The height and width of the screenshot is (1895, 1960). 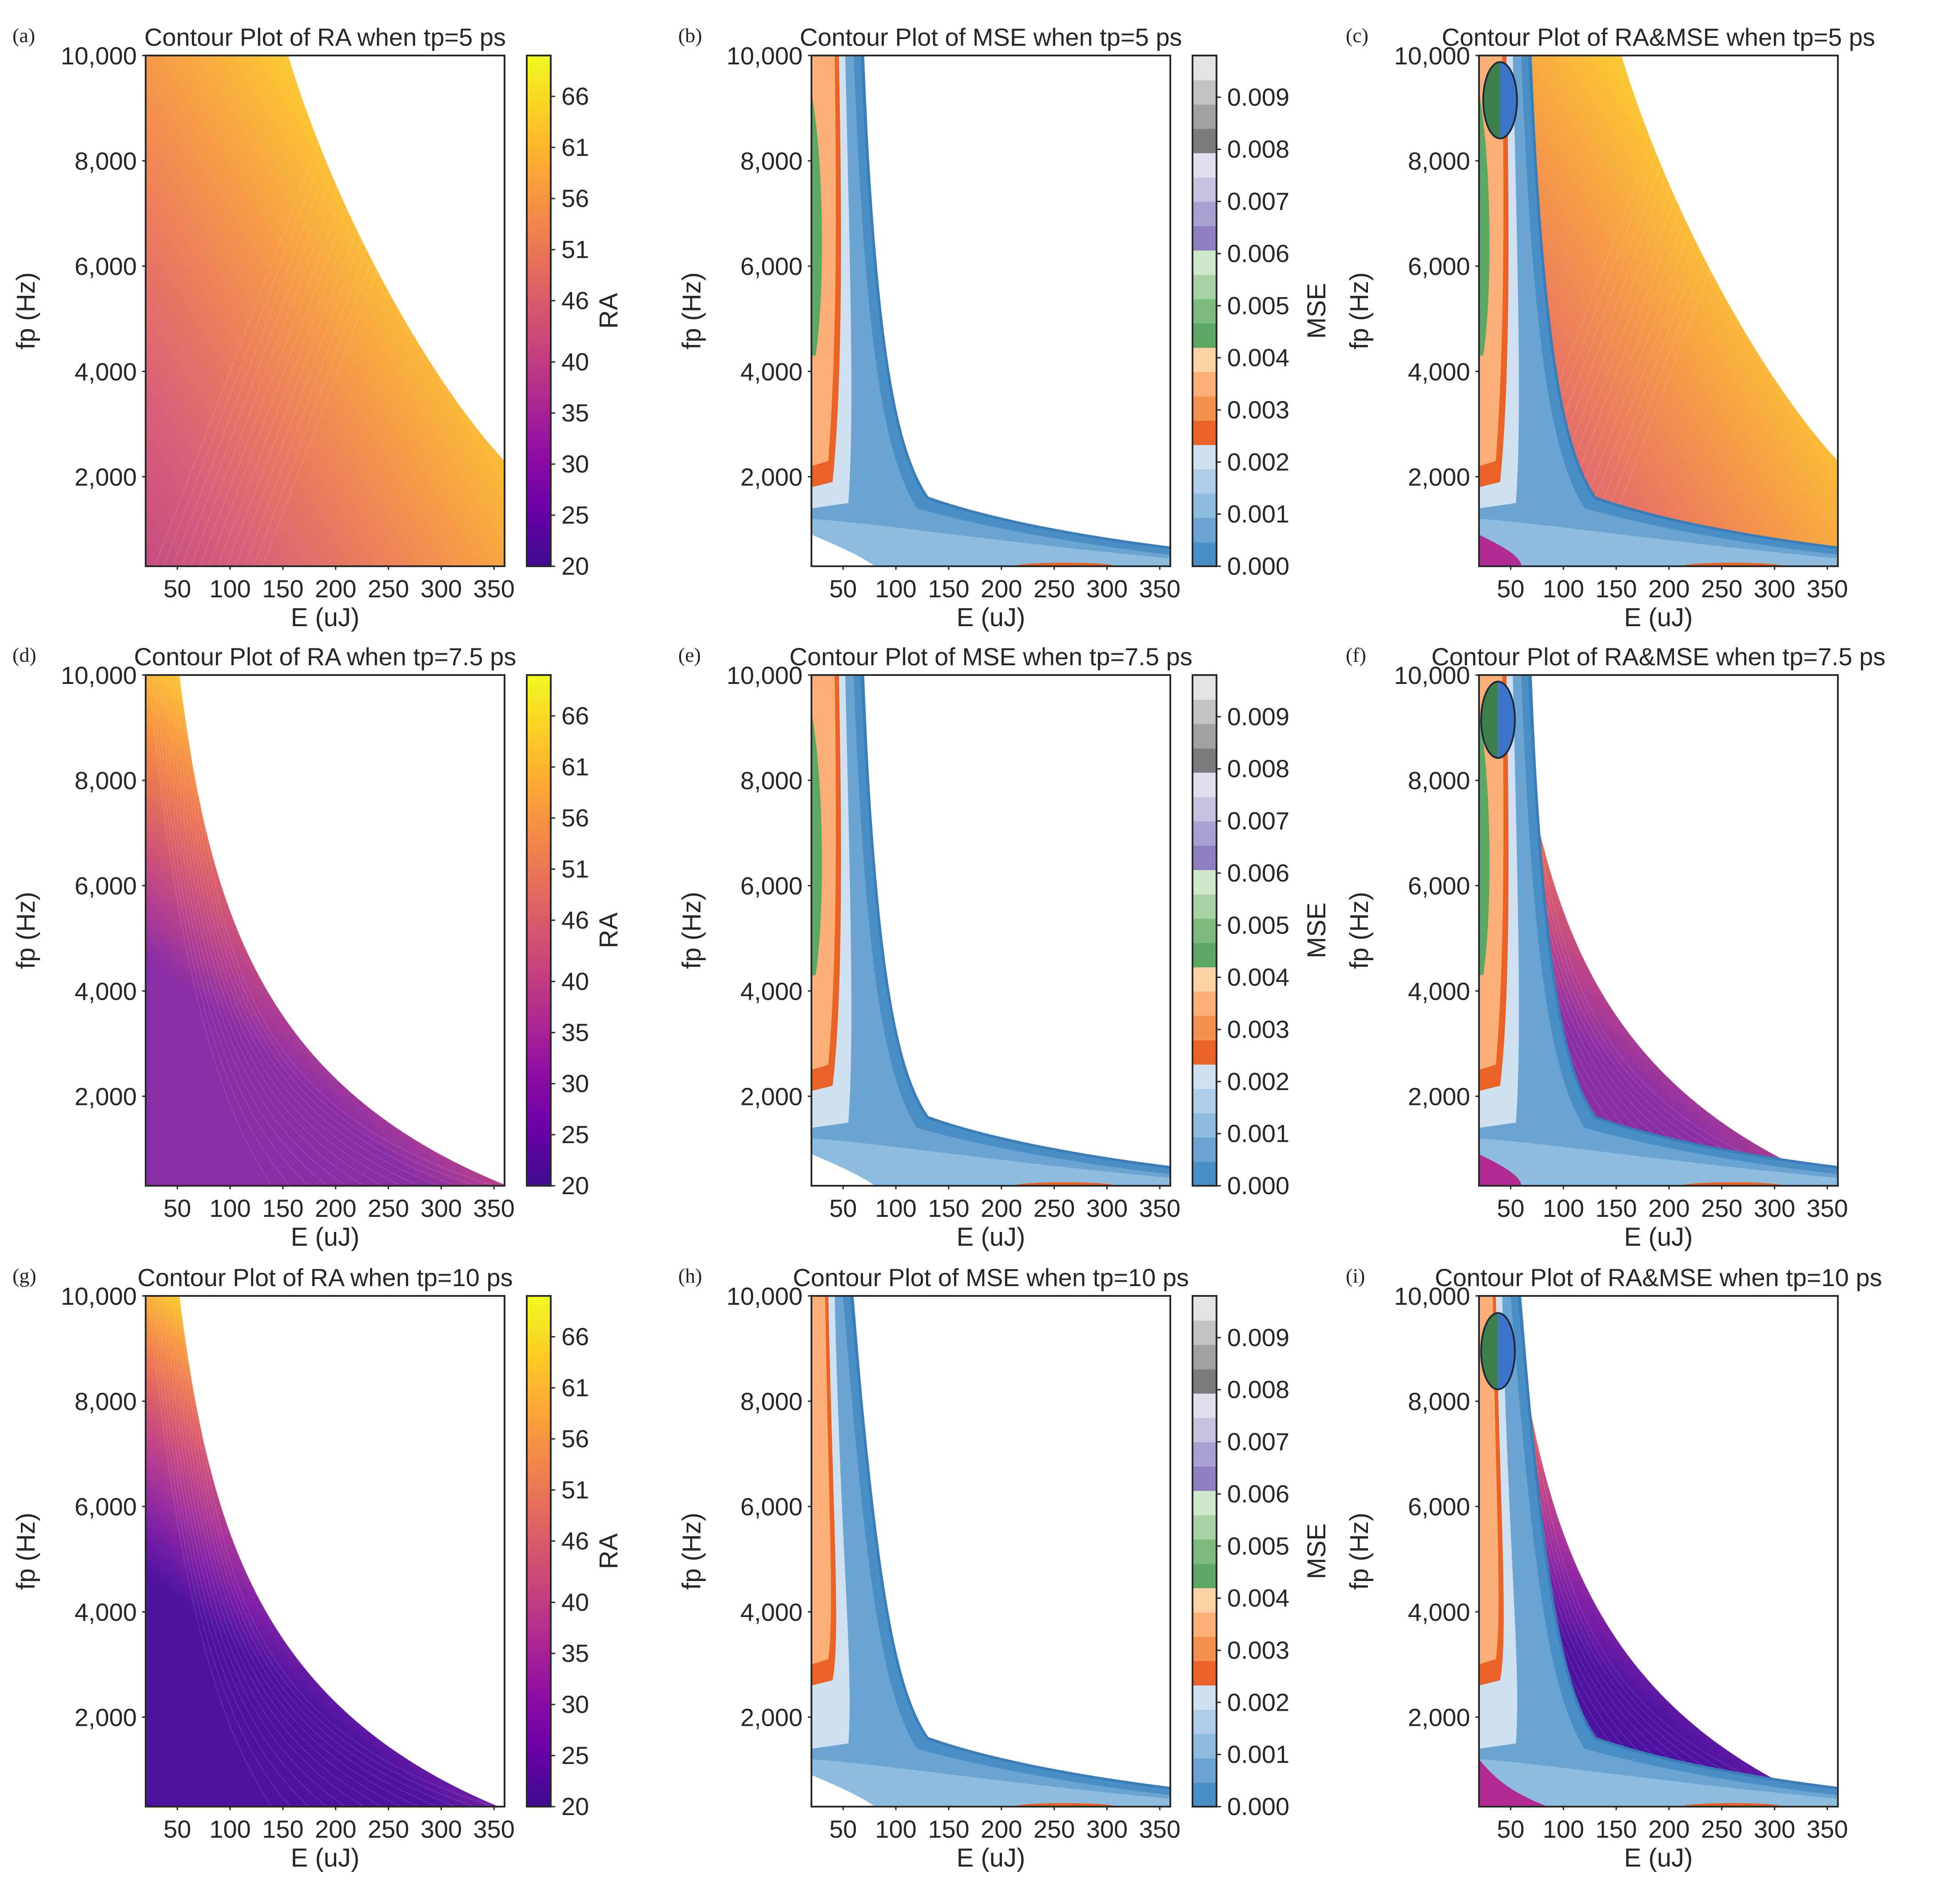 I want to click on x-tick-label: 150, so click(x=1616, y=1208).